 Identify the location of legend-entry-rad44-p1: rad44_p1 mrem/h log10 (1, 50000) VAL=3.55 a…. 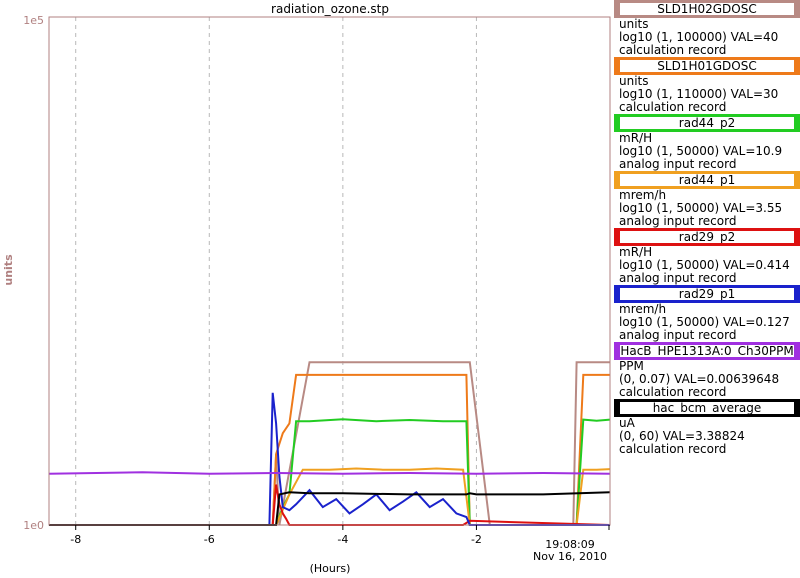
(707, 199).